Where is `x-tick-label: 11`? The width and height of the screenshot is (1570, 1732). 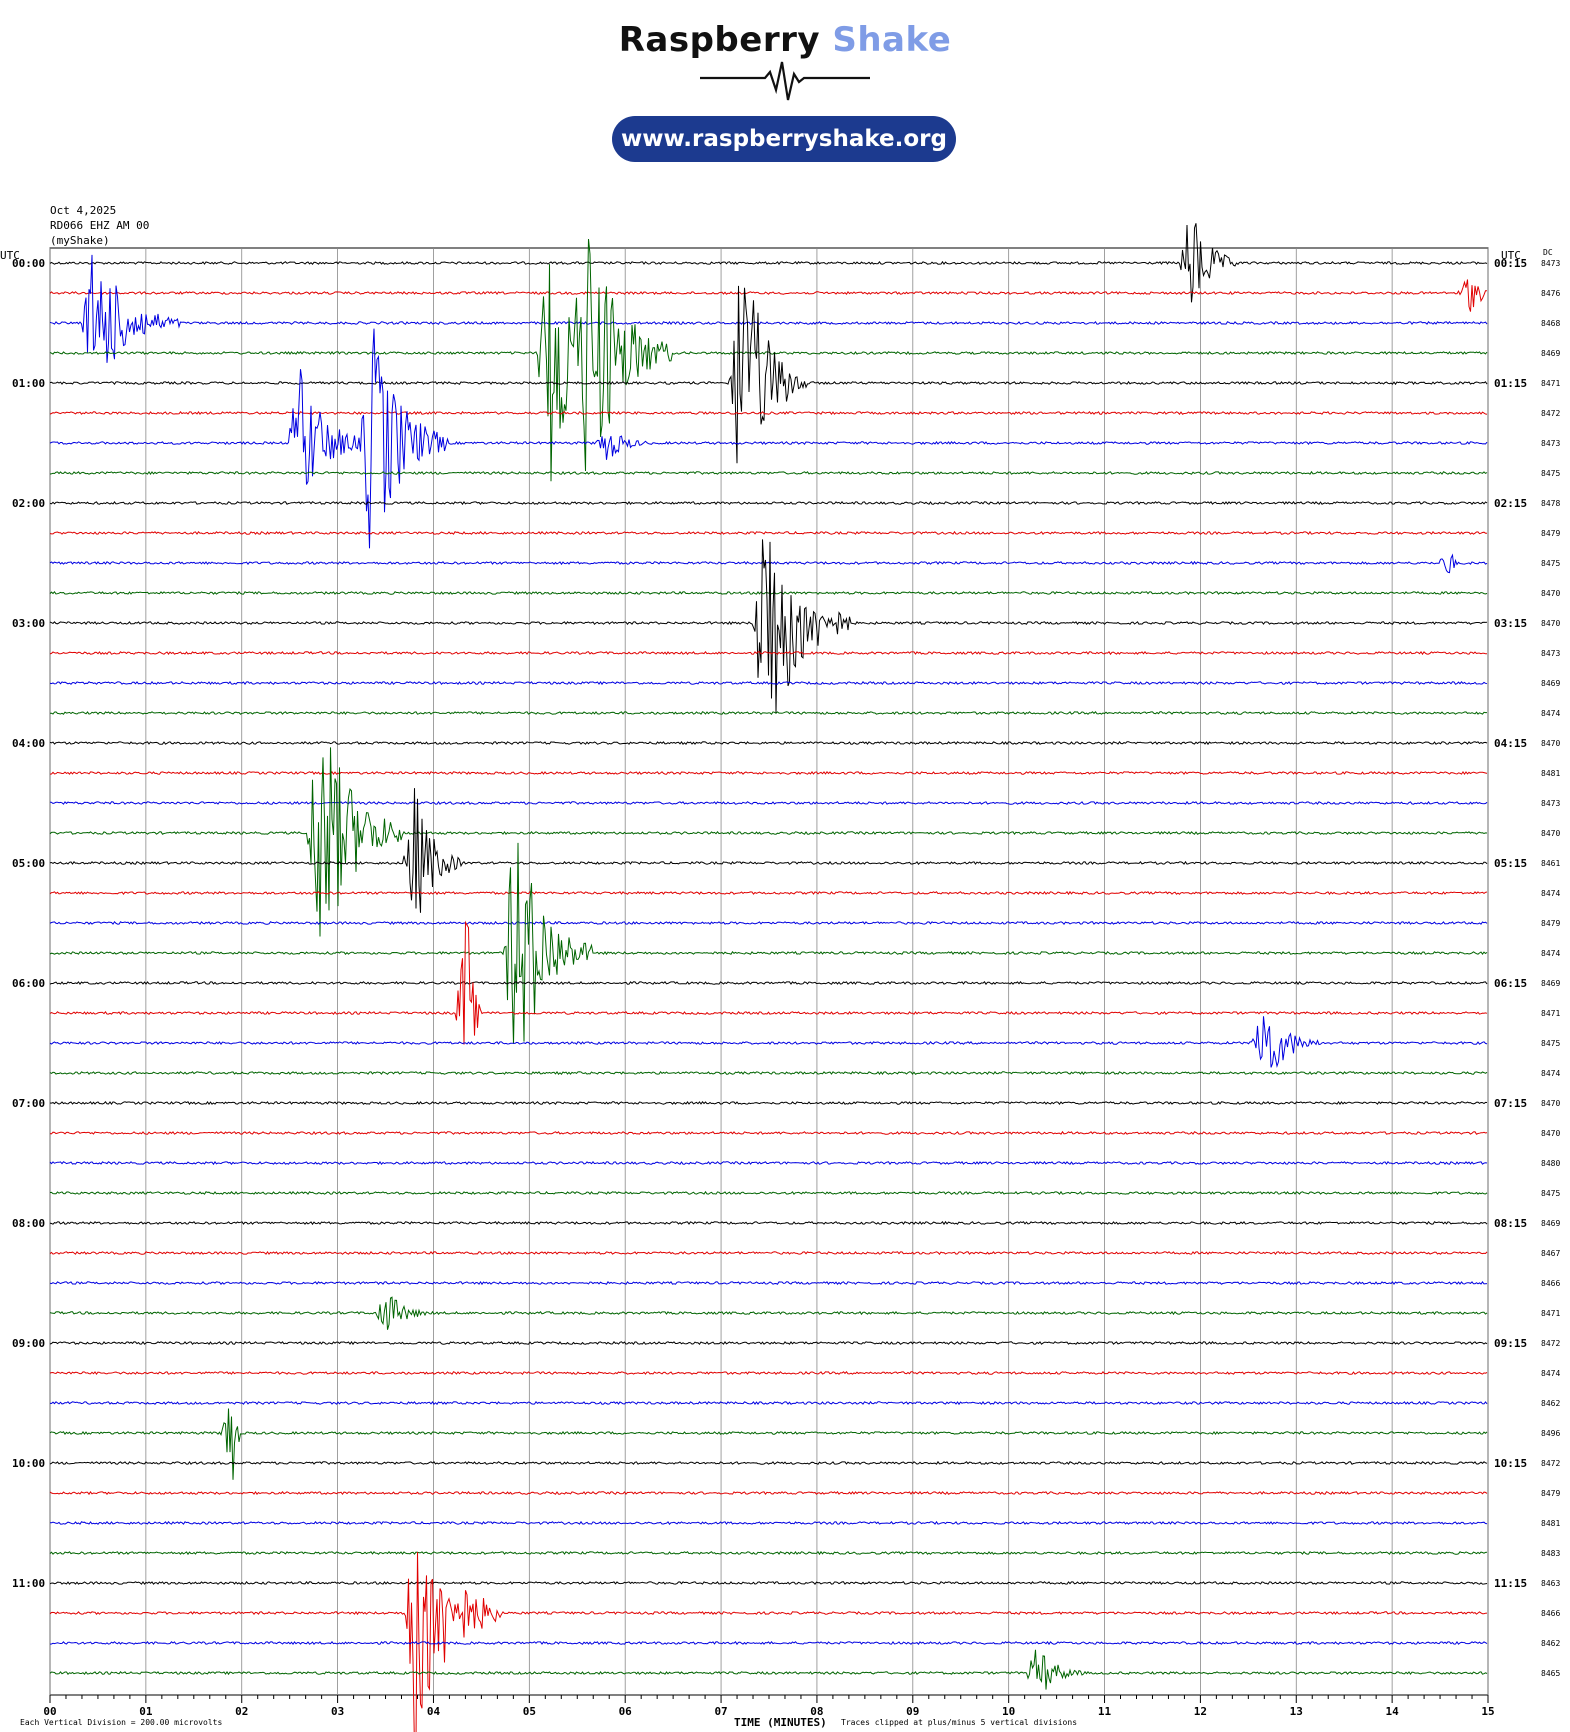 x-tick-label: 11 is located at coordinates (1105, 1711).